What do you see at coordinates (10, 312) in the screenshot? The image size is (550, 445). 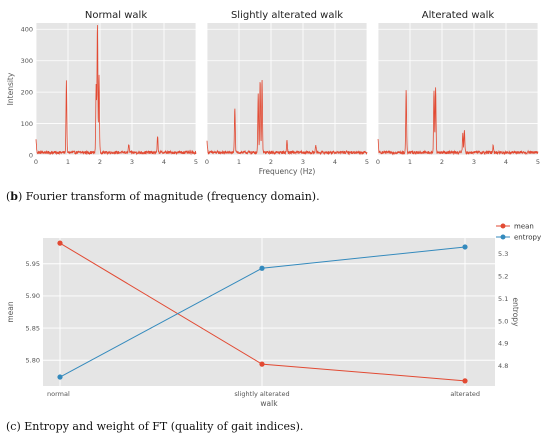 I see `y-axis-label-left: mean` at bounding box center [10, 312].